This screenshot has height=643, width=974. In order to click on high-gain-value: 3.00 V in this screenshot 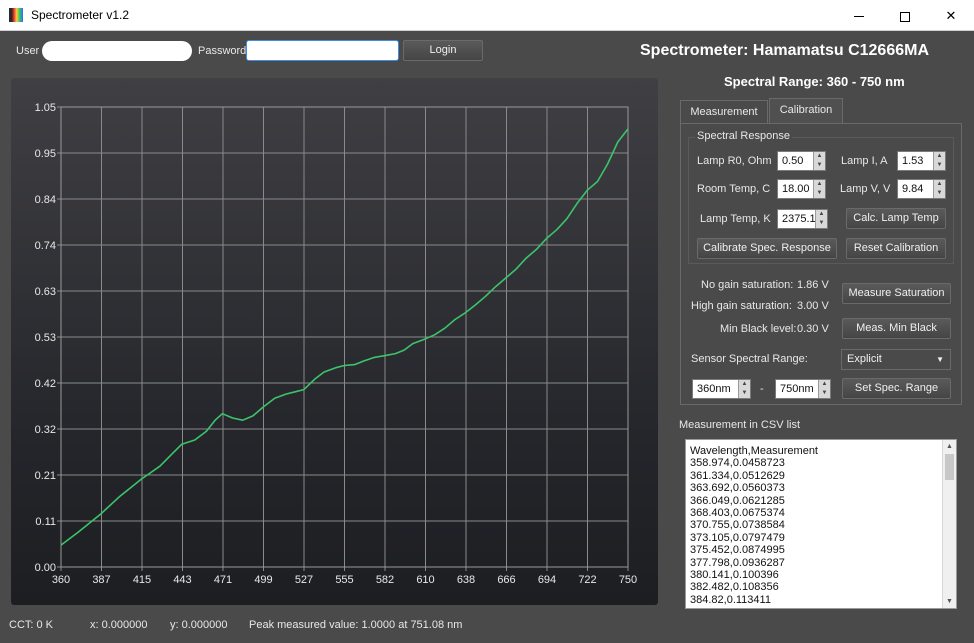, I will do `click(813, 306)`.